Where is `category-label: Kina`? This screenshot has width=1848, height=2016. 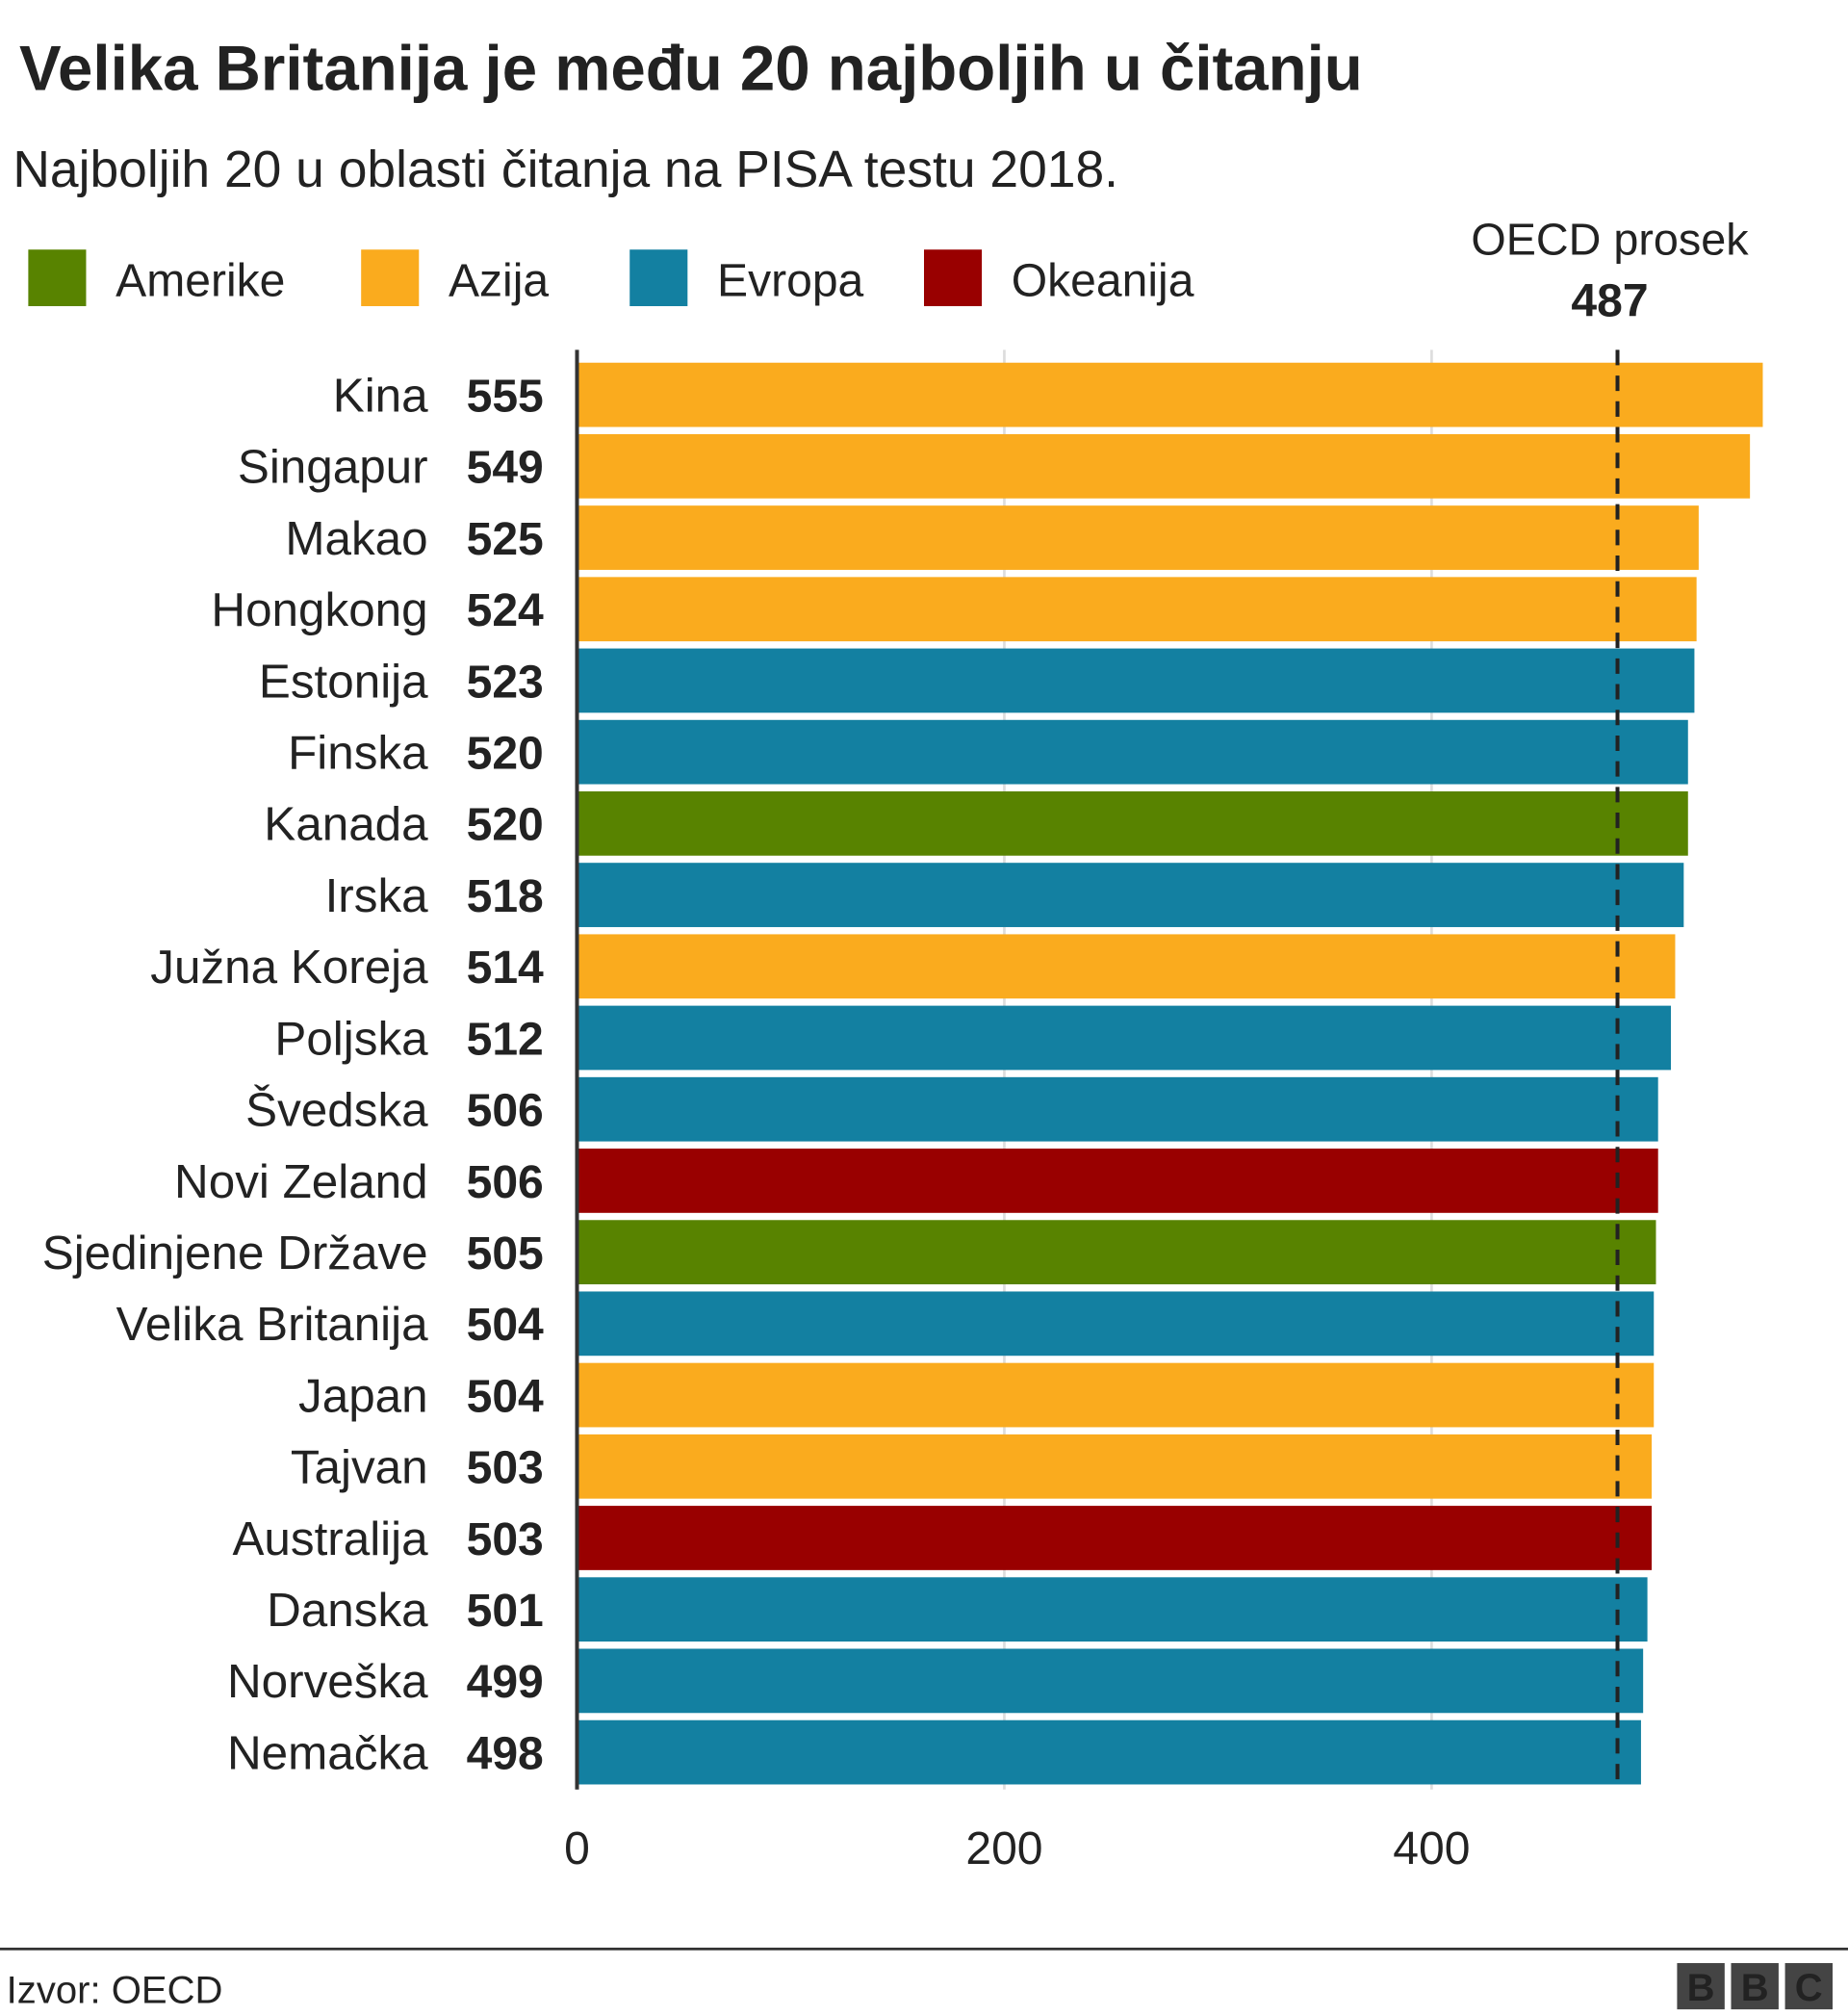 category-label: Kina is located at coordinates (380, 395).